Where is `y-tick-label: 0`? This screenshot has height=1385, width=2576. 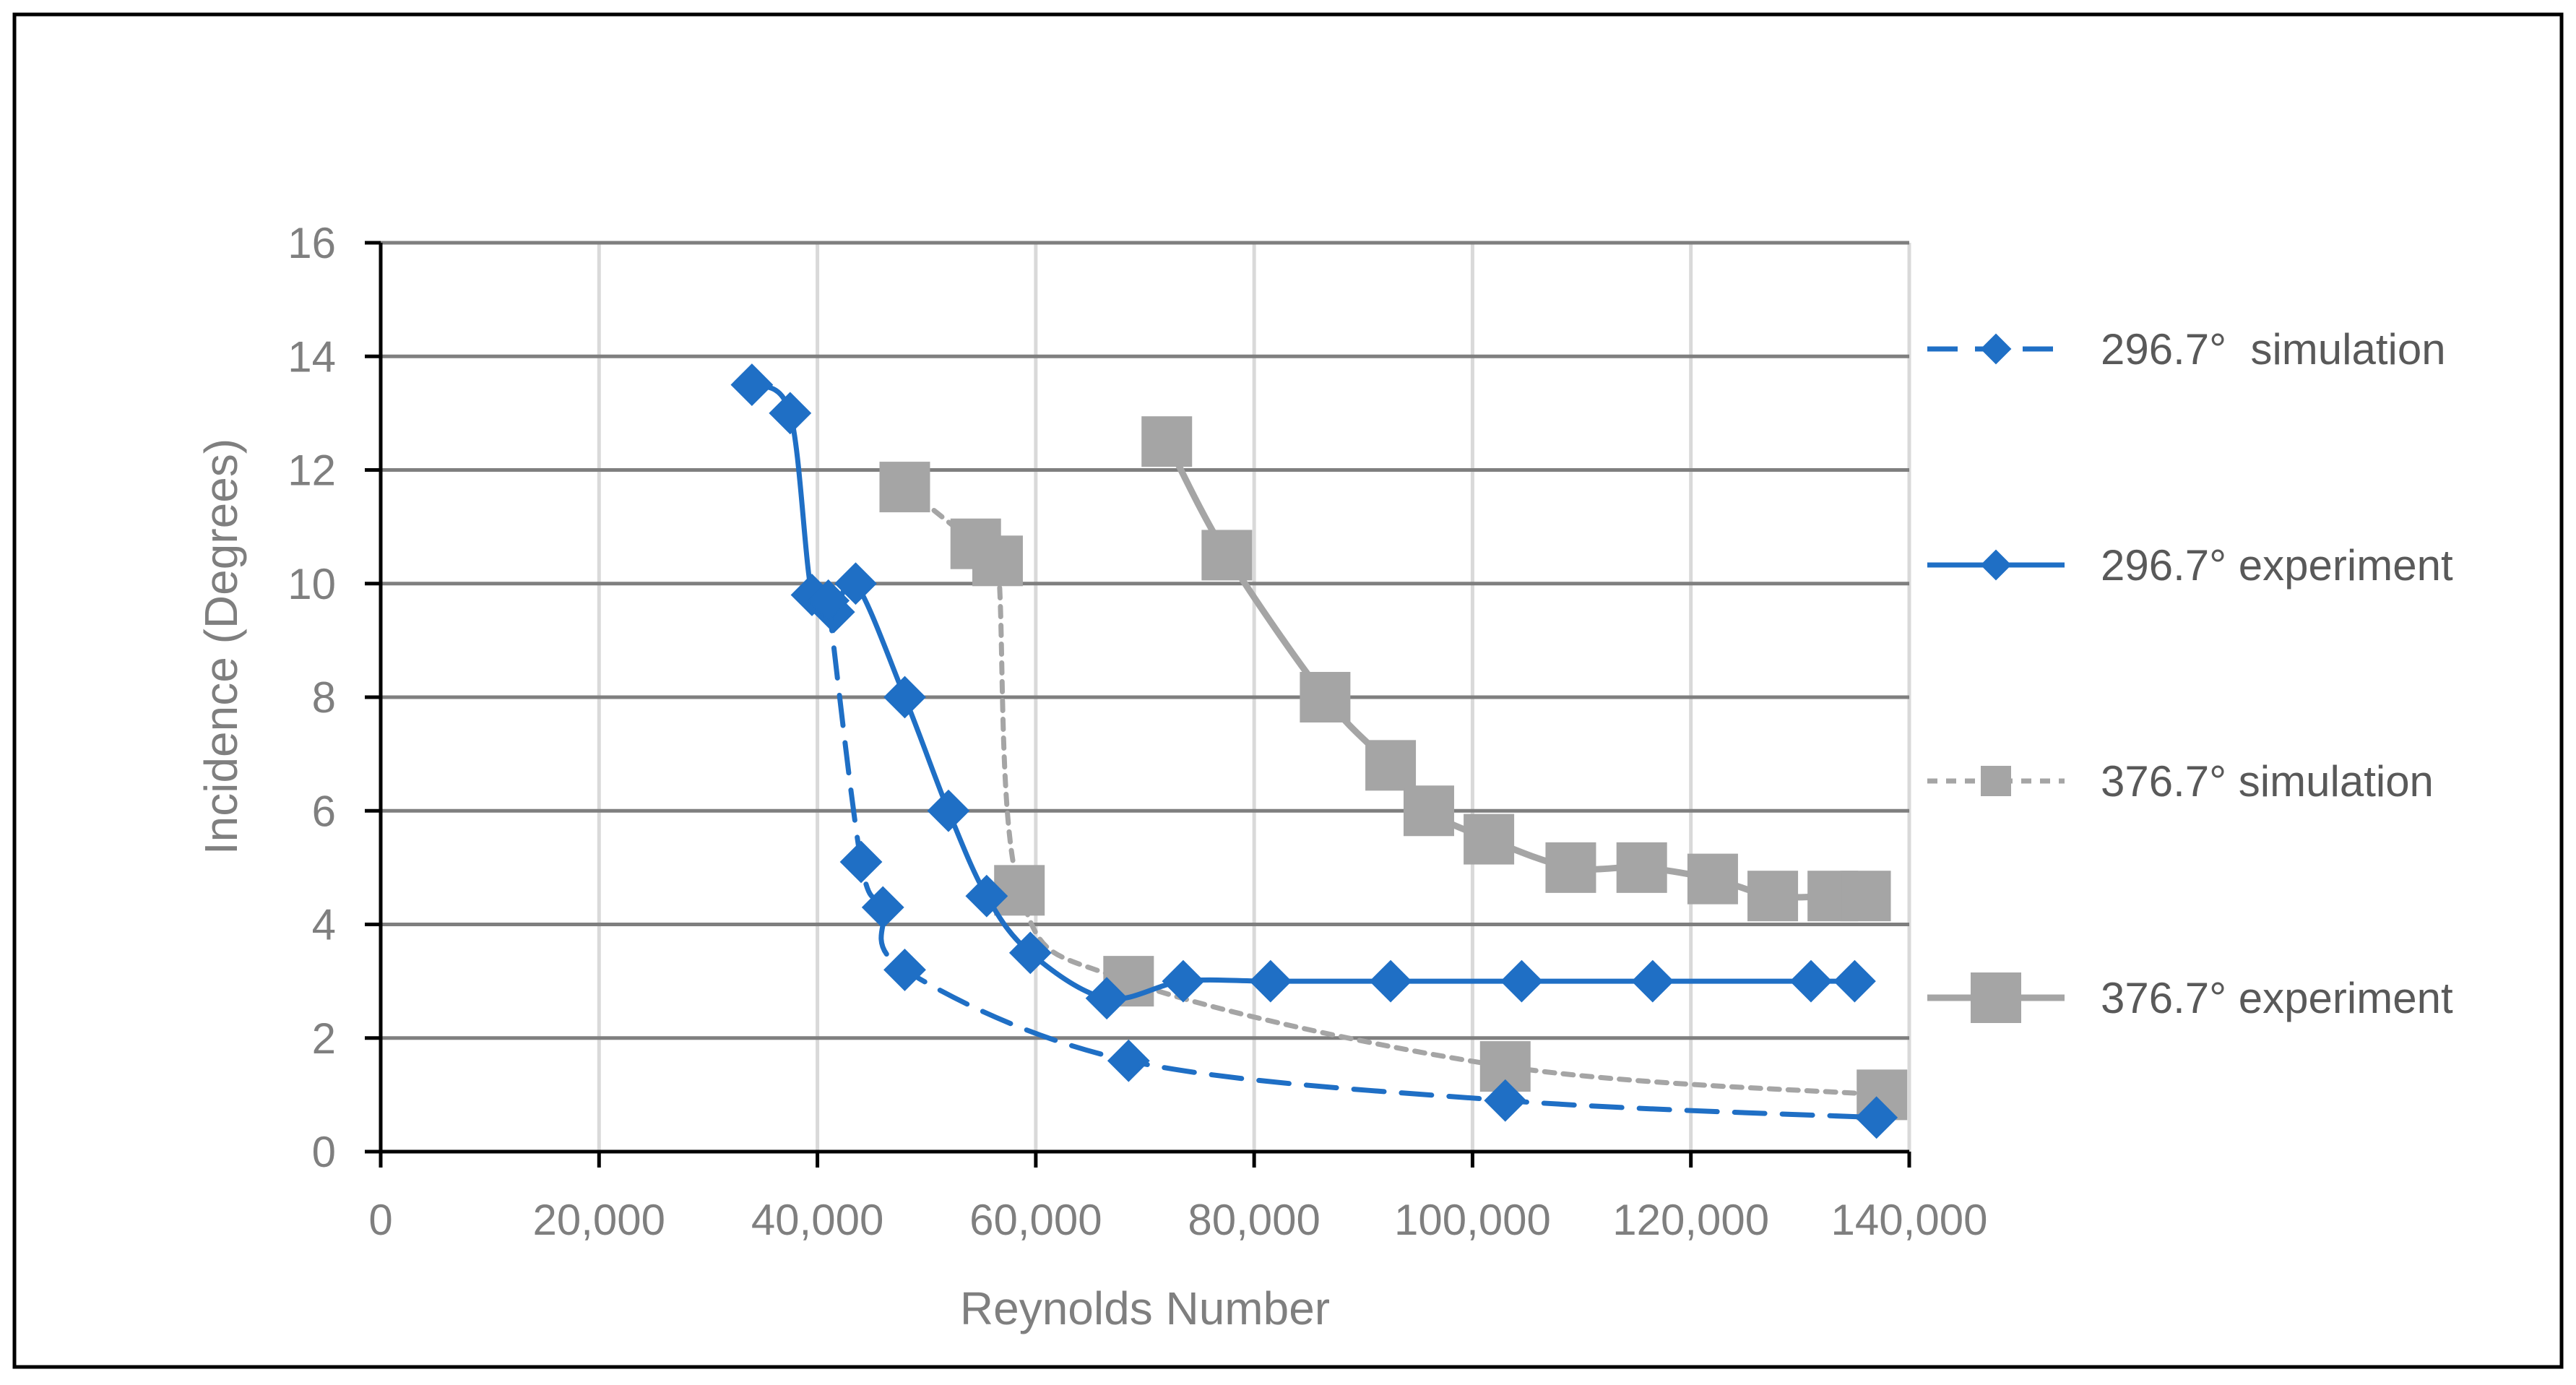 y-tick-label: 0 is located at coordinates (324, 1152).